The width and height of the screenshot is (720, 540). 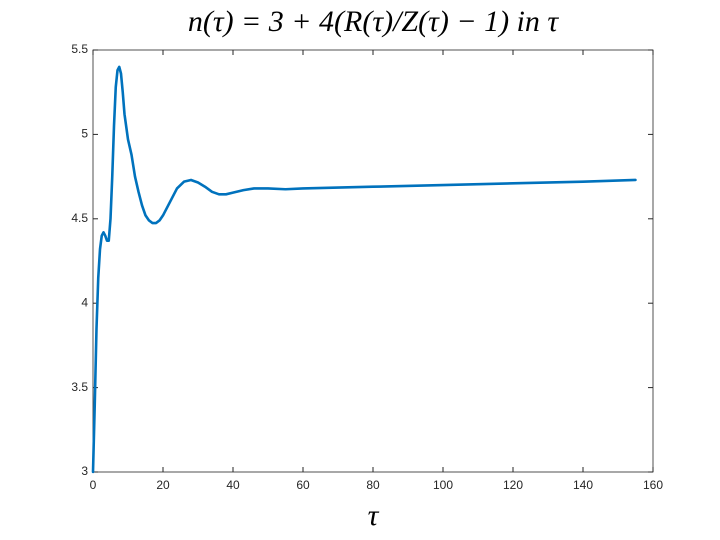 I want to click on x-tick-label: 140, so click(x=583, y=485).